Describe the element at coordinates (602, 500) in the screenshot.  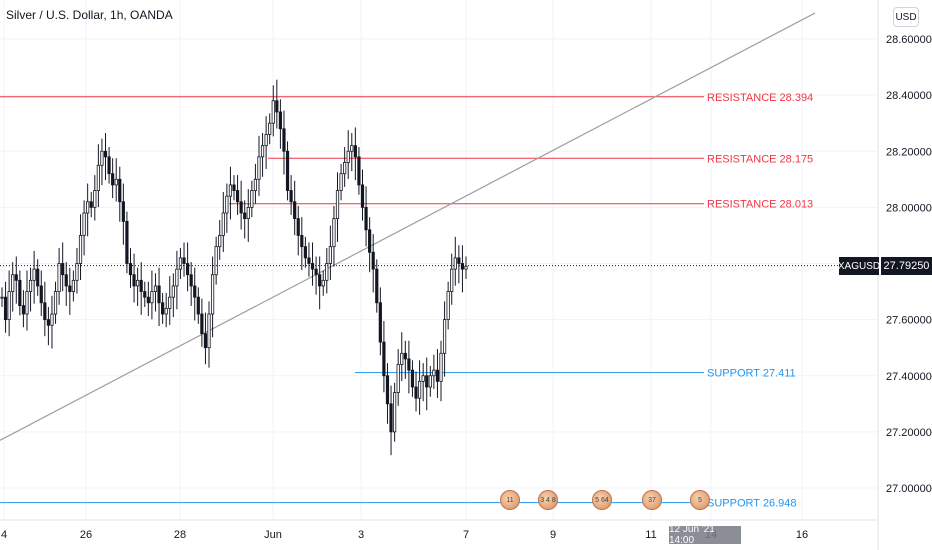
I see `economic-event-icon: 5 64` at that location.